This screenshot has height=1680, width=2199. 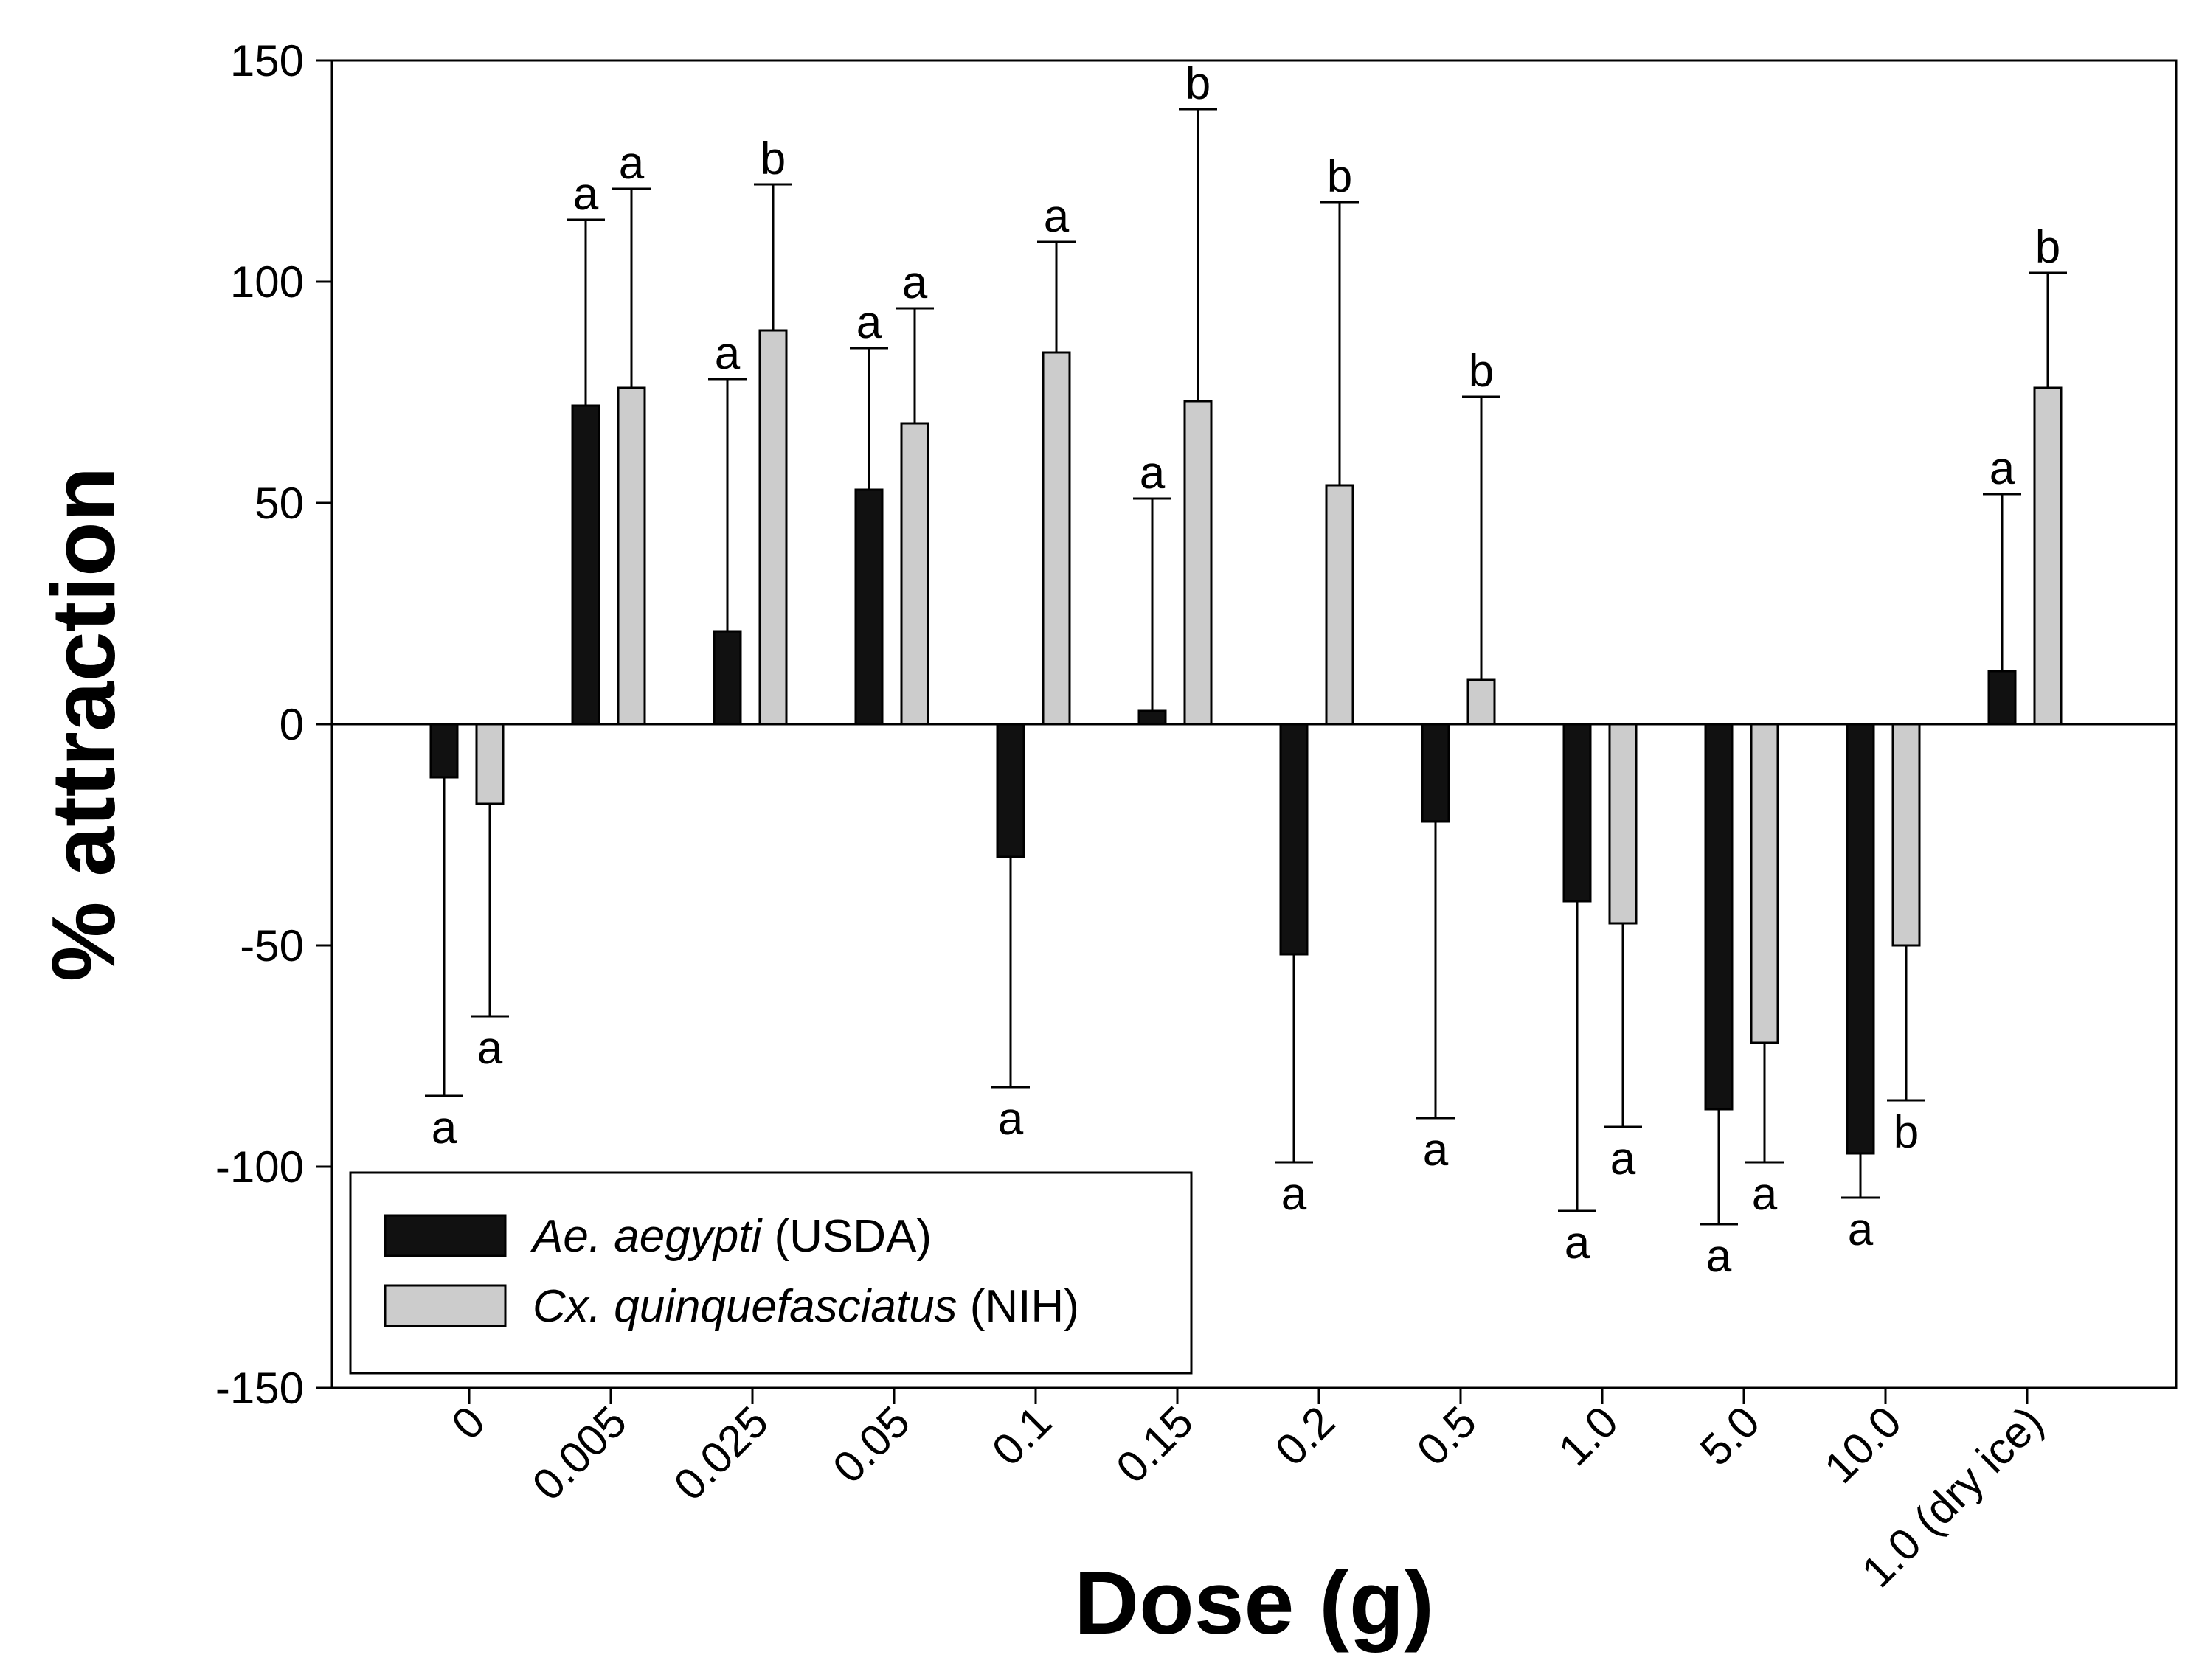 I want to click on legend-swatch-cx-quinquefasciatus, so click(x=445, y=1305).